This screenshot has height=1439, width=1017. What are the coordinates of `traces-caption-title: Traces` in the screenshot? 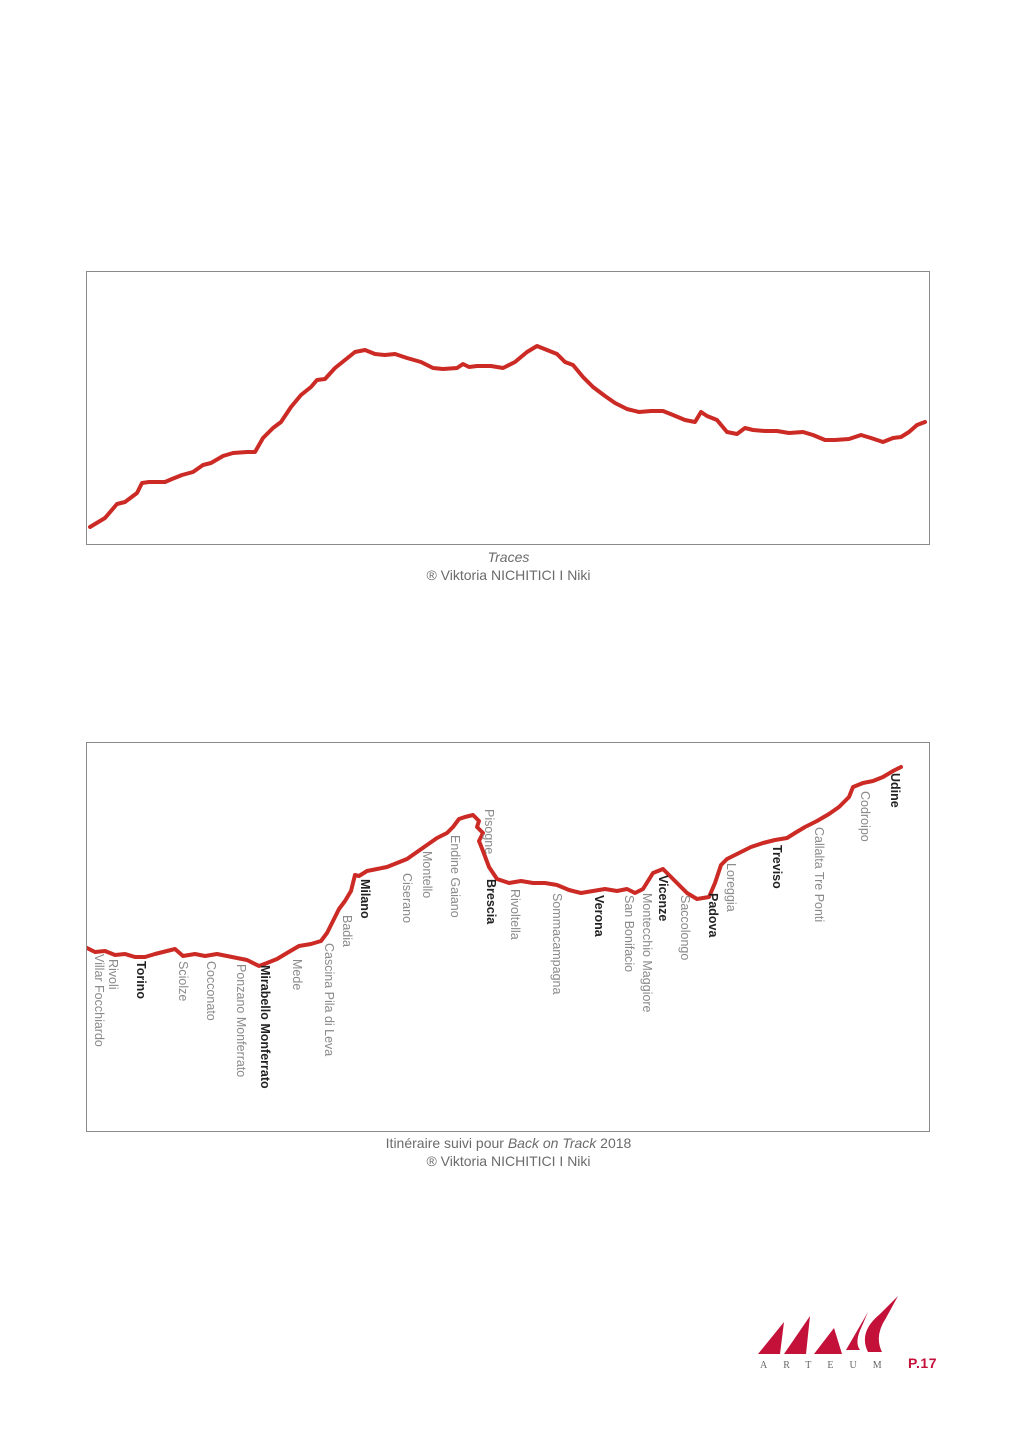 It's located at (508, 557).